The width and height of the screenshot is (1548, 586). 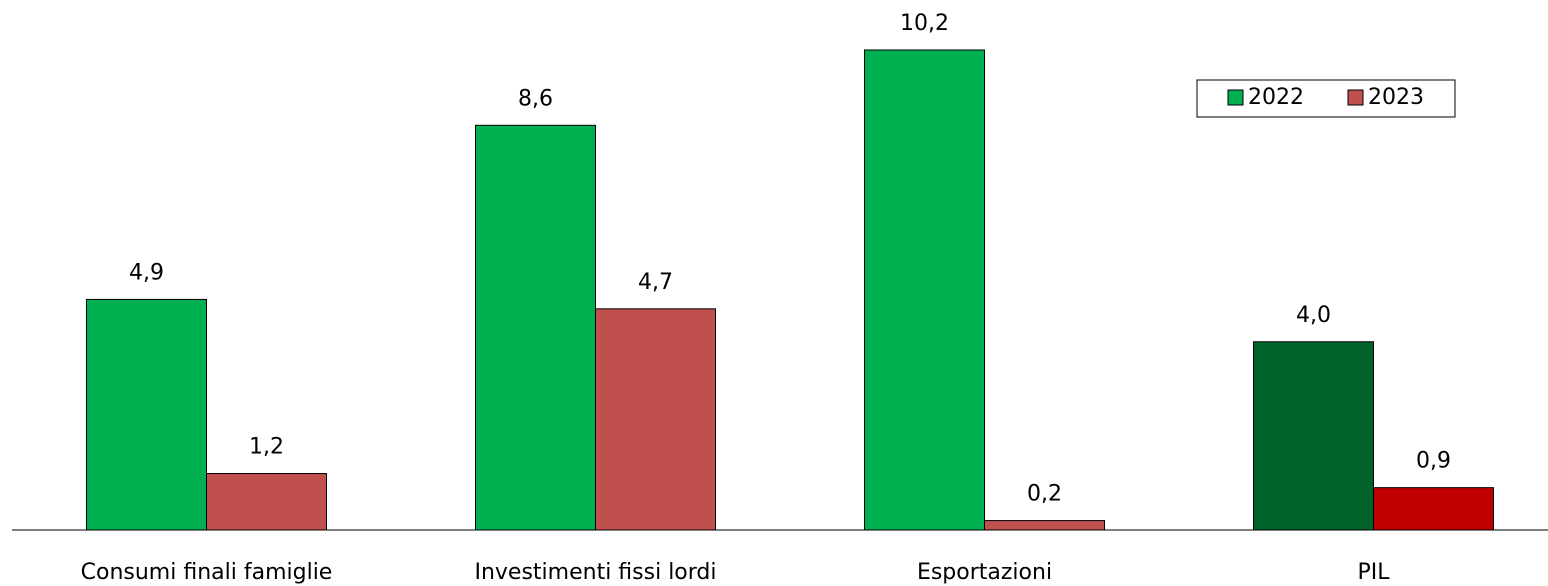 What do you see at coordinates (146, 272) in the screenshot?
I see `data-label: 4,9` at bounding box center [146, 272].